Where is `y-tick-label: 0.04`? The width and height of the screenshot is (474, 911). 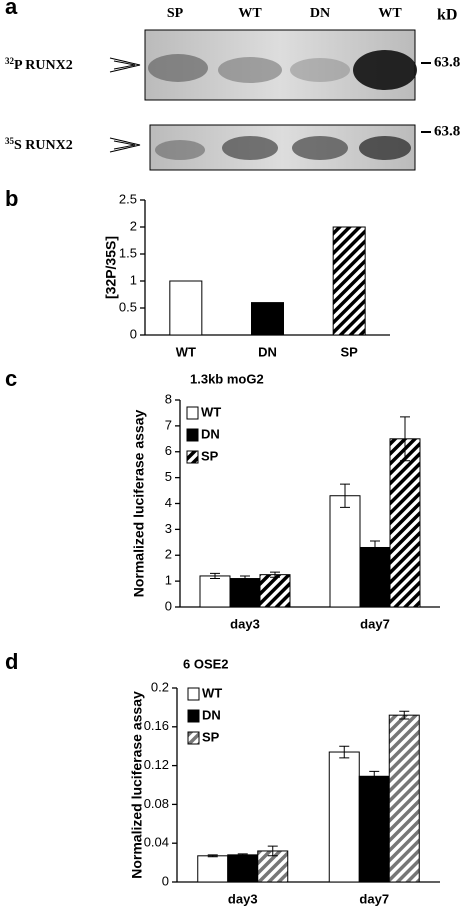
y-tick-label: 0.04 is located at coordinates (156, 842).